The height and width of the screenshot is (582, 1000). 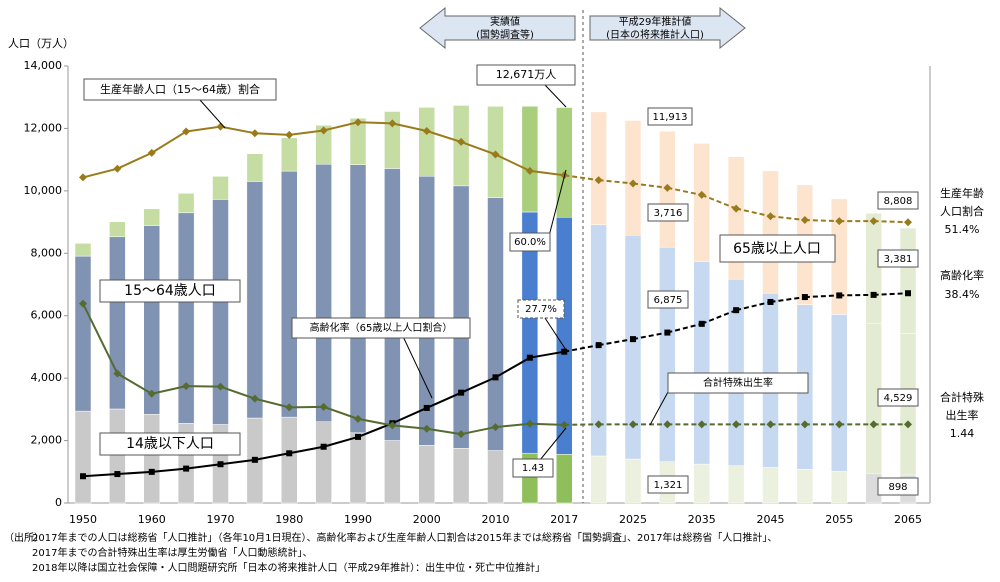 What do you see at coordinates (47, 315) in the screenshot?
I see `y-tick-label: 6,000` at bounding box center [47, 315].